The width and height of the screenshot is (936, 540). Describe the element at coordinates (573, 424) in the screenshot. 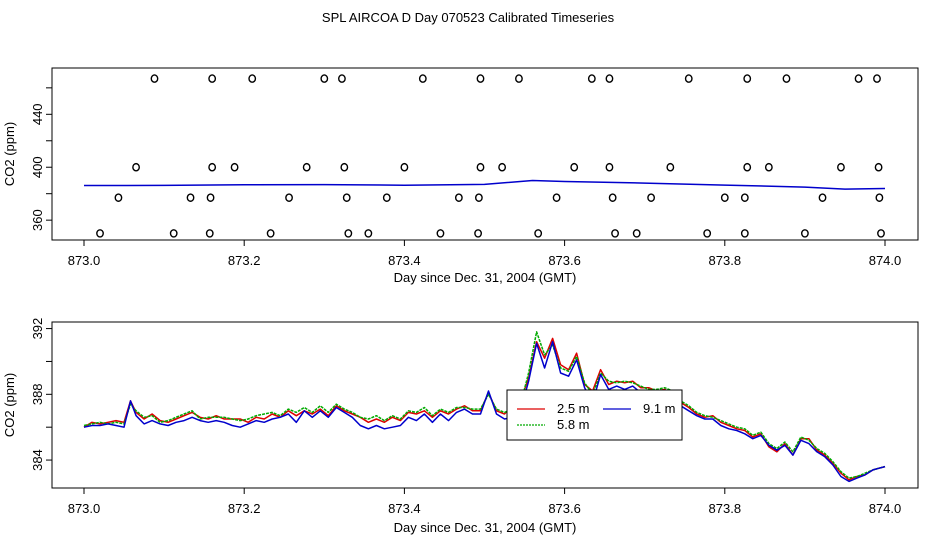

I see `legend-label-5-8m: 5.8 m` at that location.